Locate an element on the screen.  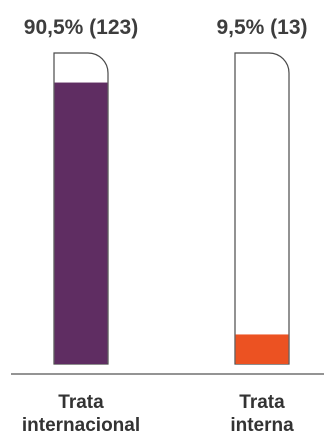
bar-fill-trata-internacional is located at coordinates (81, 223).